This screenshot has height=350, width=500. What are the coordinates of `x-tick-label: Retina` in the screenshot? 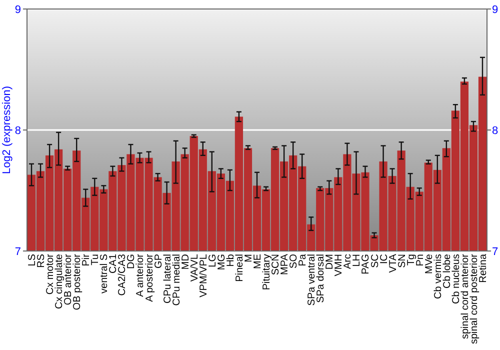 It's located at (483, 268).